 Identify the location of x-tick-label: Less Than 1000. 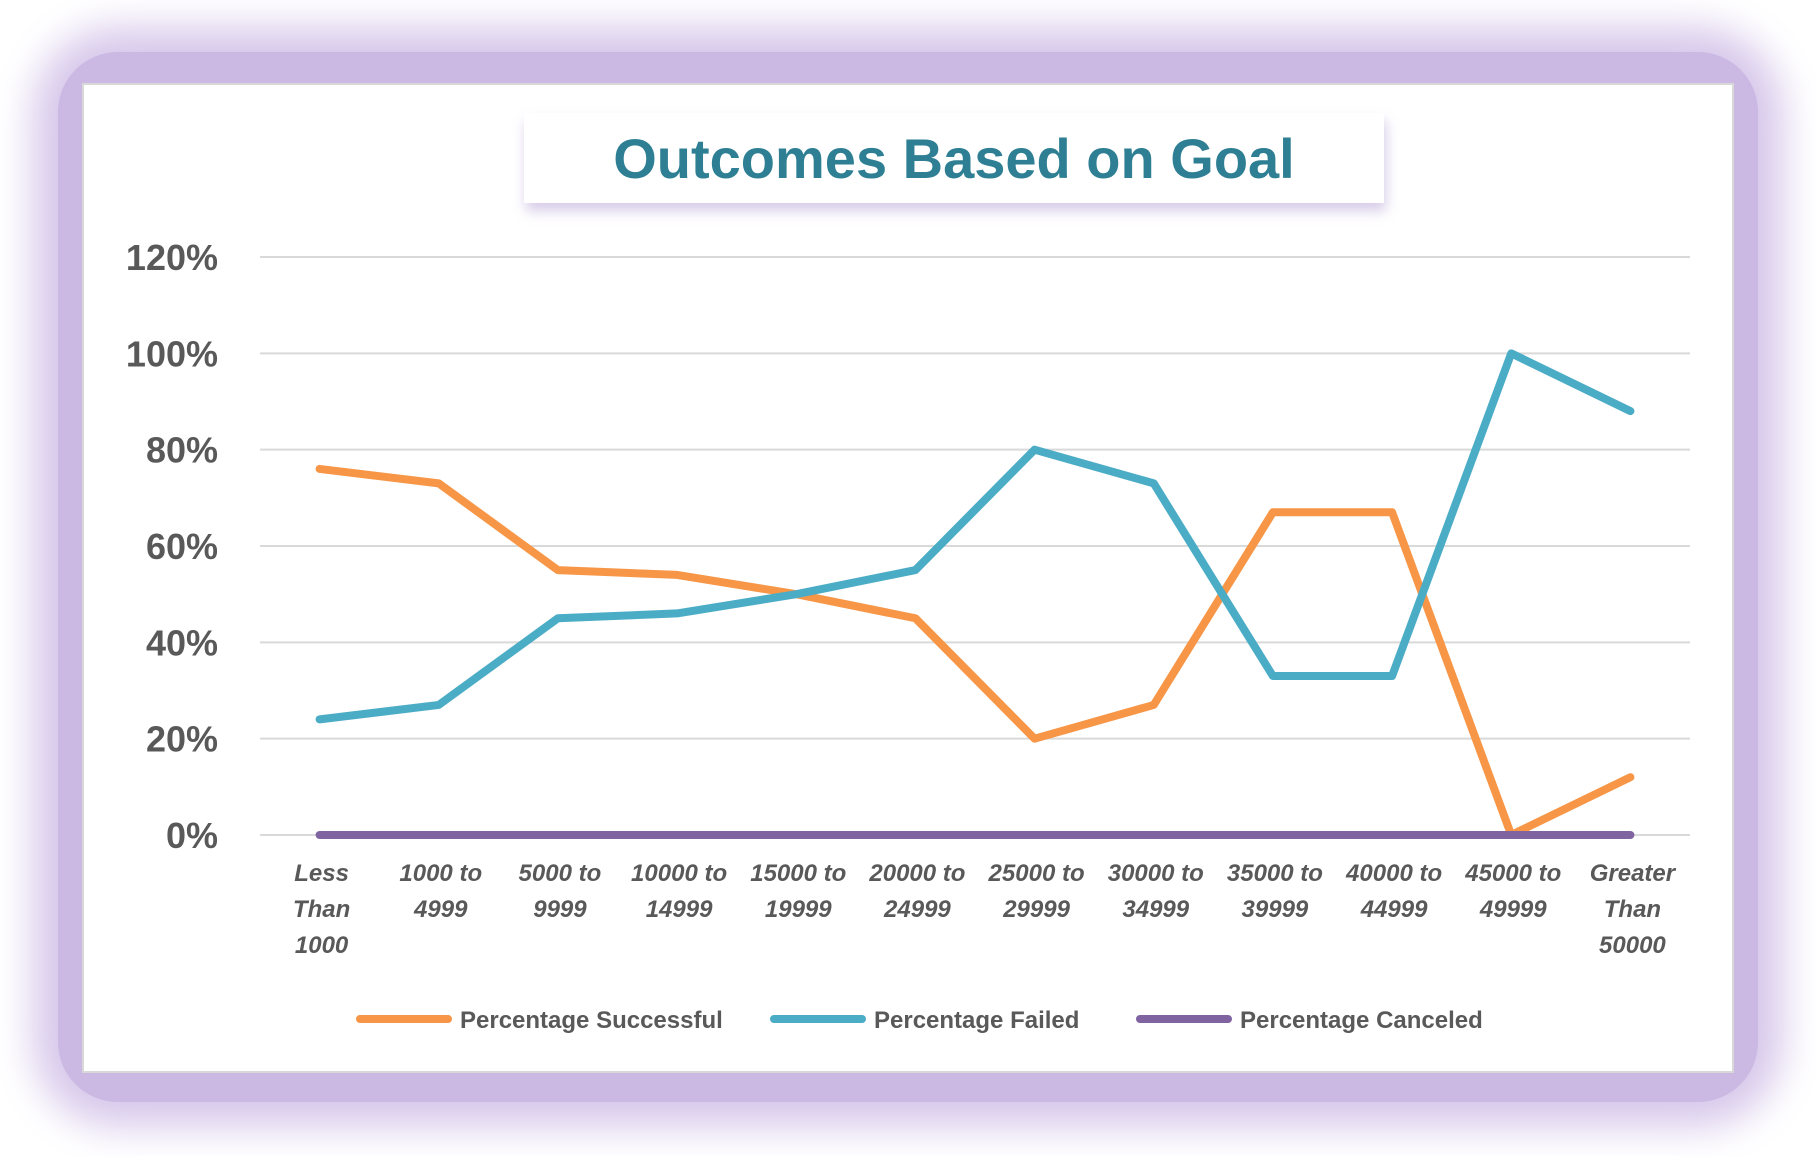
(321, 909).